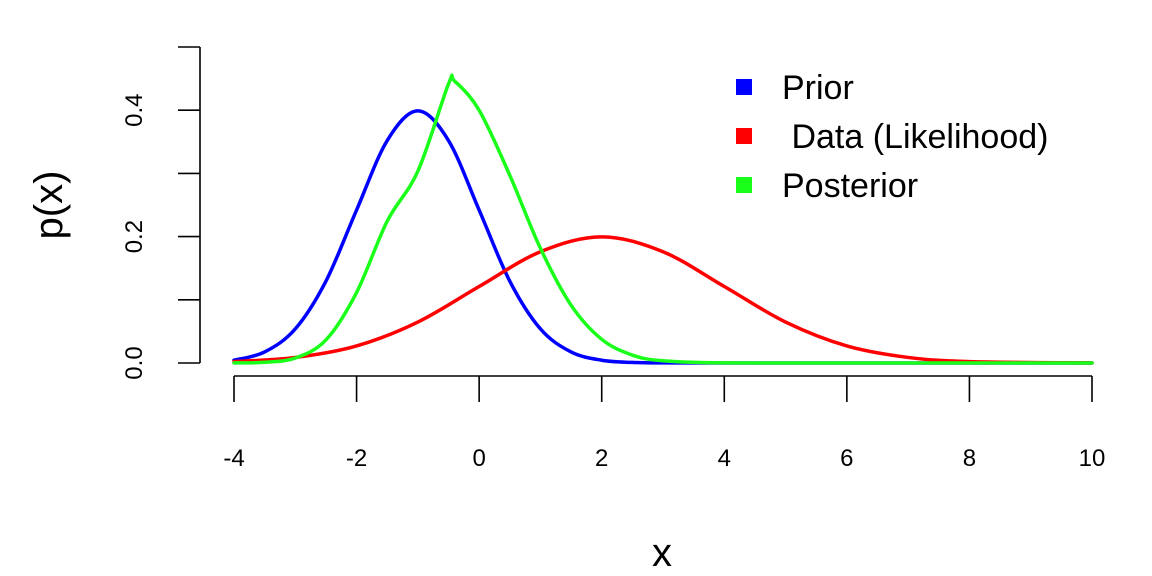 The height and width of the screenshot is (576, 1152). Describe the element at coordinates (134, 236) in the screenshot. I see `y-tick-label: 0.2` at that location.